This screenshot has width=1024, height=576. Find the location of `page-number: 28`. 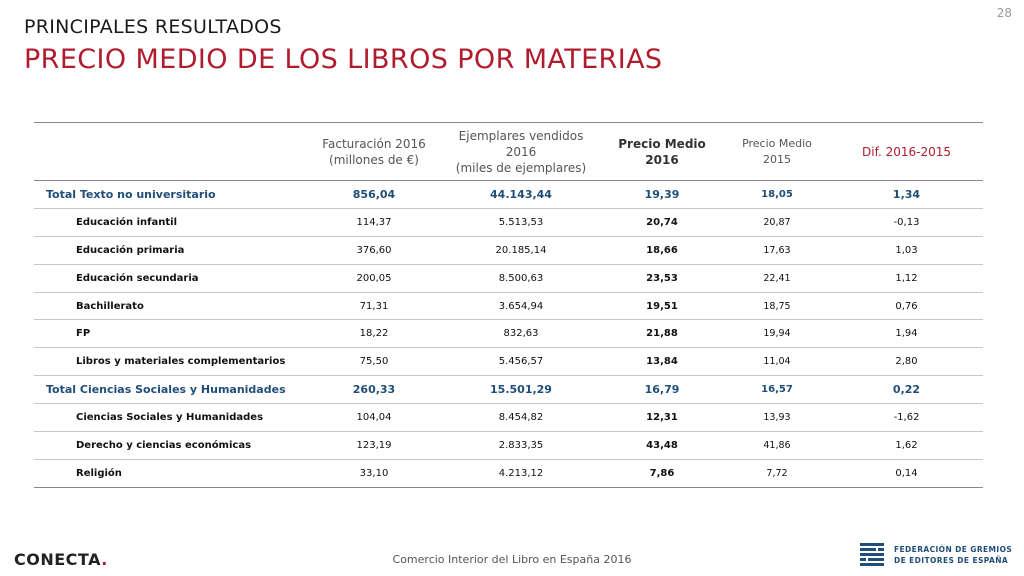

page-number: 28 is located at coordinates (1004, 13).